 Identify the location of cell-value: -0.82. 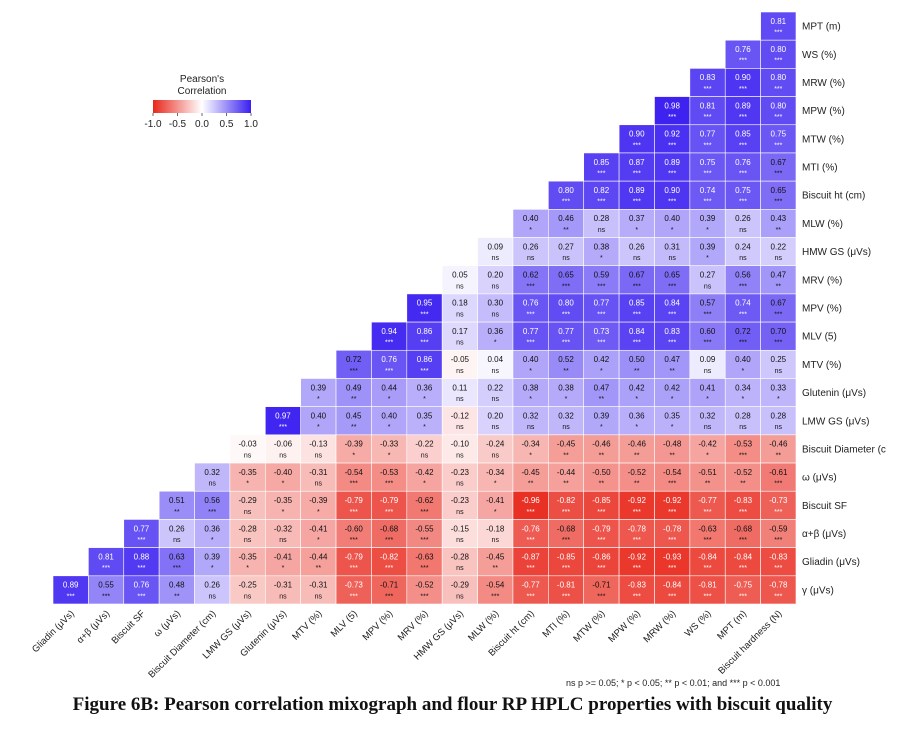
(566, 500).